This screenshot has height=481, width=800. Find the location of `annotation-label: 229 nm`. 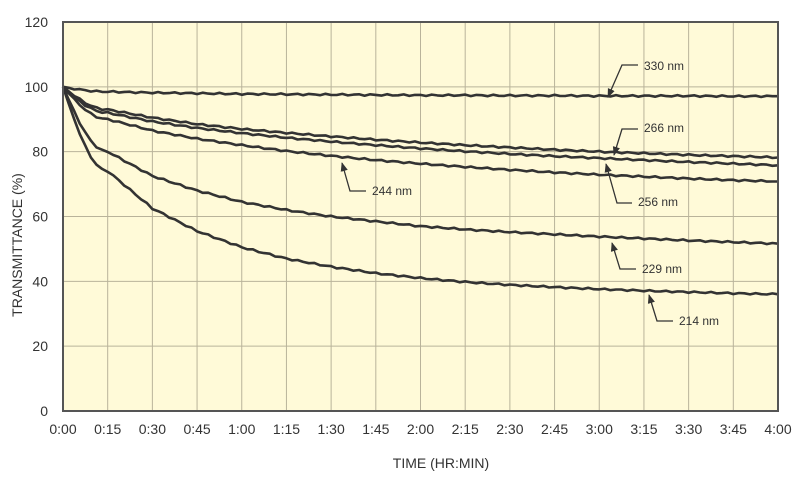

annotation-label: 229 nm is located at coordinates (662, 269).